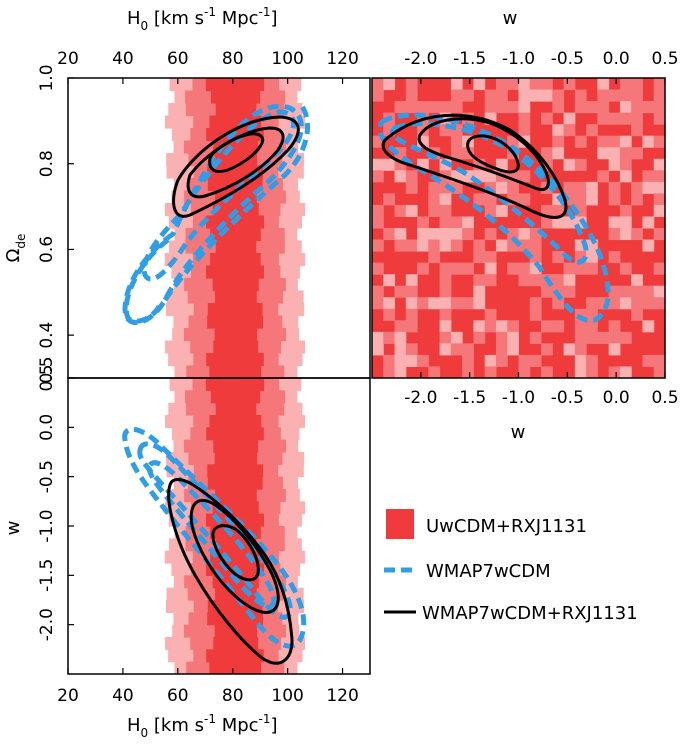 The height and width of the screenshot is (750, 683). Describe the element at coordinates (567, 59) in the screenshot. I see `w-top-tick-label: -0.5` at that location.